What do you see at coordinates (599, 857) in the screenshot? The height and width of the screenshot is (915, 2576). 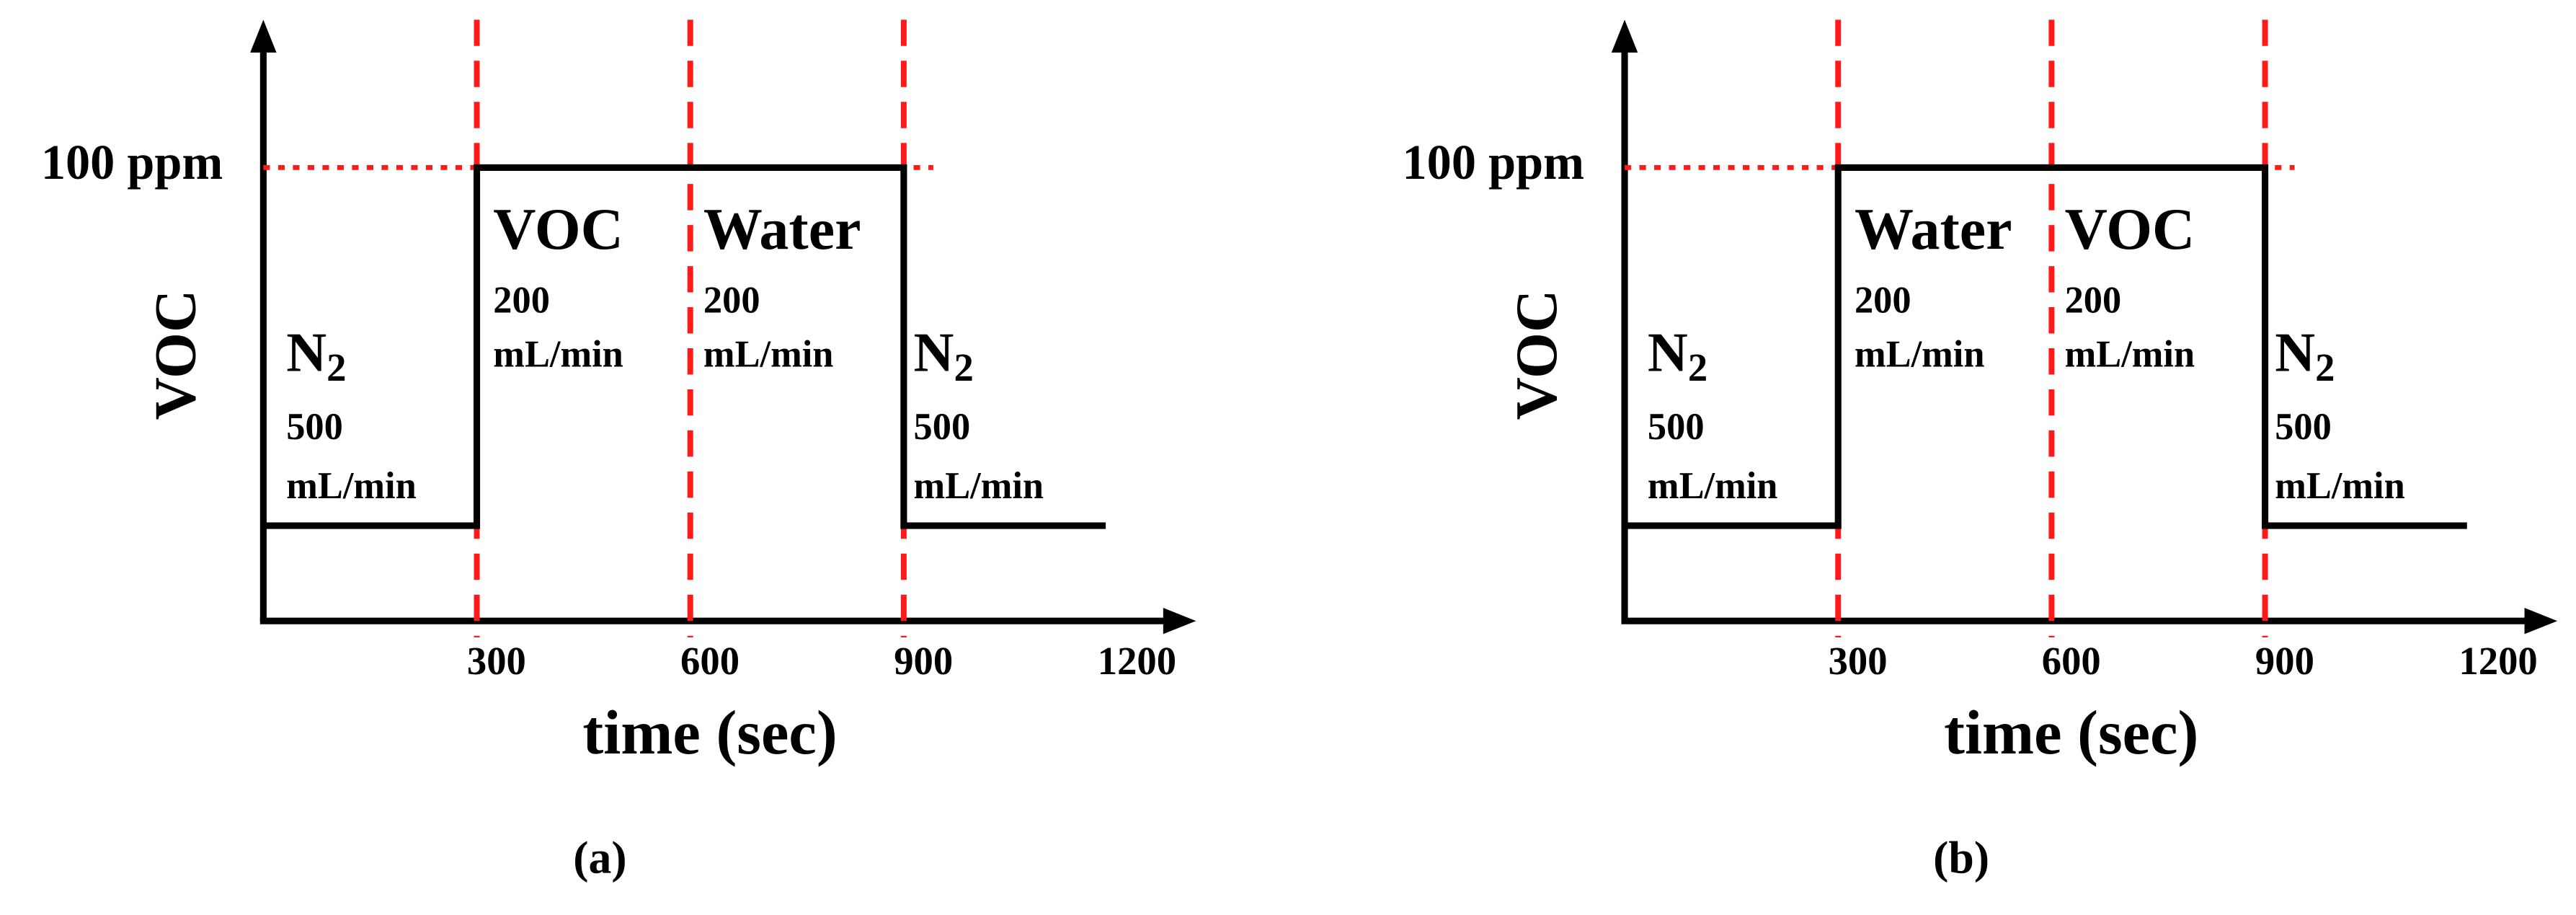 I see `caption: (a)` at bounding box center [599, 857].